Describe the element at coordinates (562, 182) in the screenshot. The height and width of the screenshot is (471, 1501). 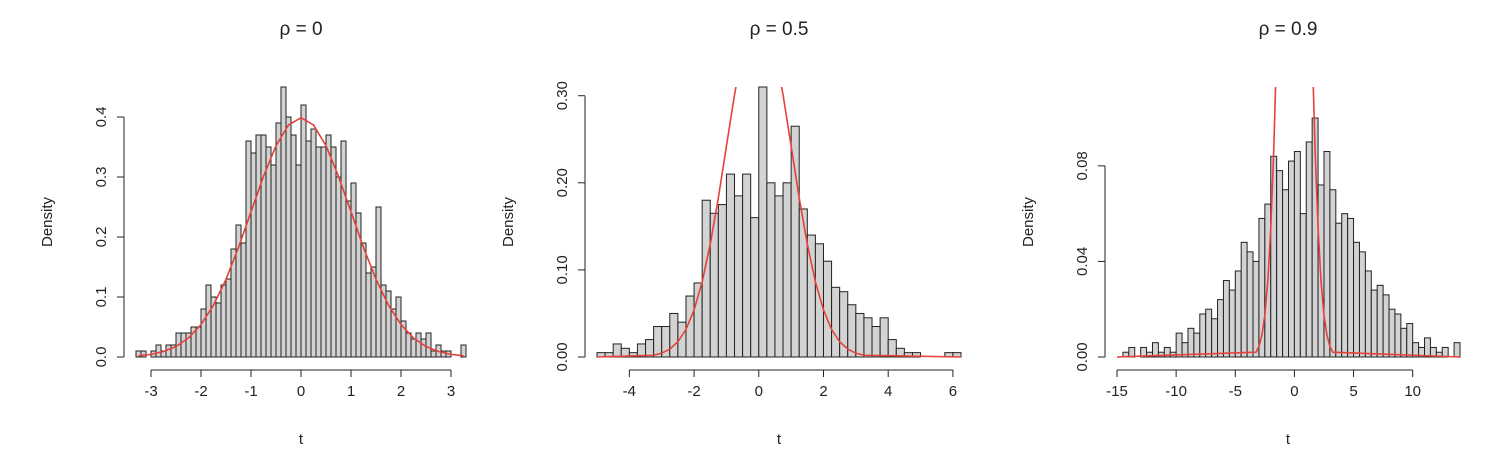
I see `y-tick-label: 0.20` at that location.